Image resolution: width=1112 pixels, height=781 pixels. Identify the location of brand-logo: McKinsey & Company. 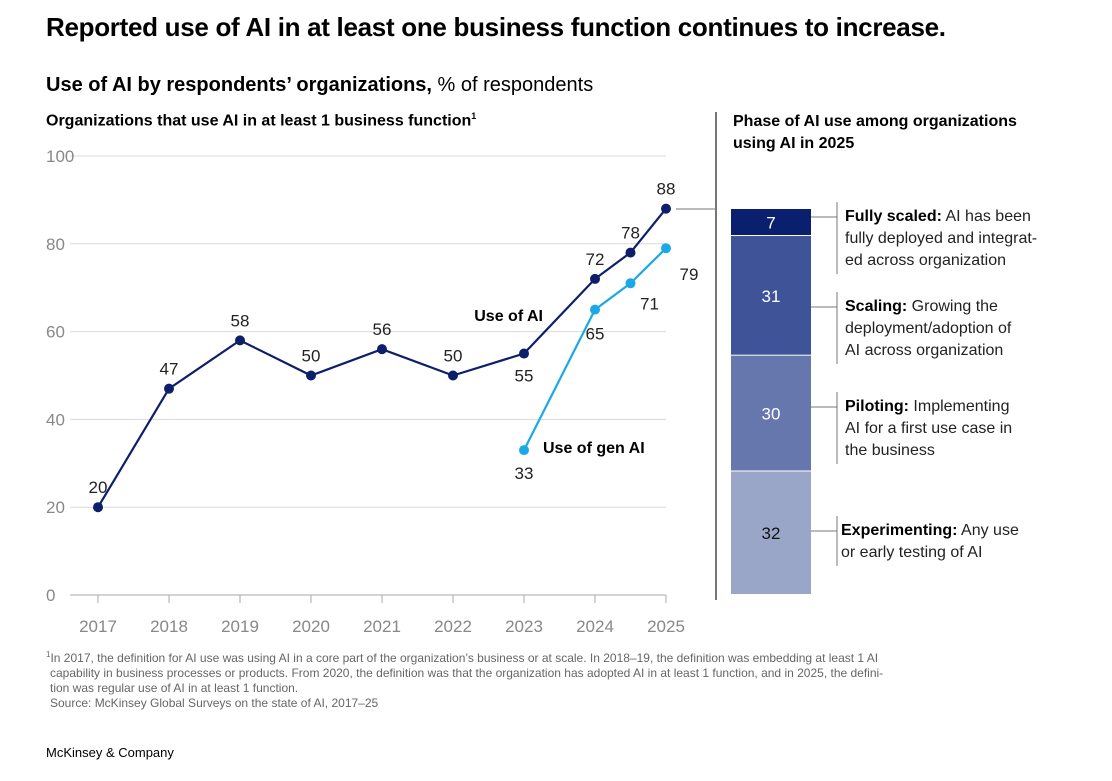
(110, 752).